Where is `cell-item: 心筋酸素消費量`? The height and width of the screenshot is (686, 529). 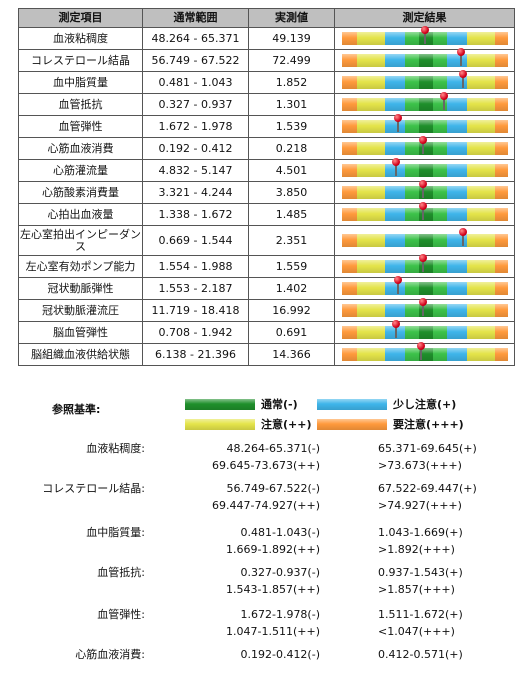
cell-item: 心筋酸素消費量 is located at coordinates (80, 192).